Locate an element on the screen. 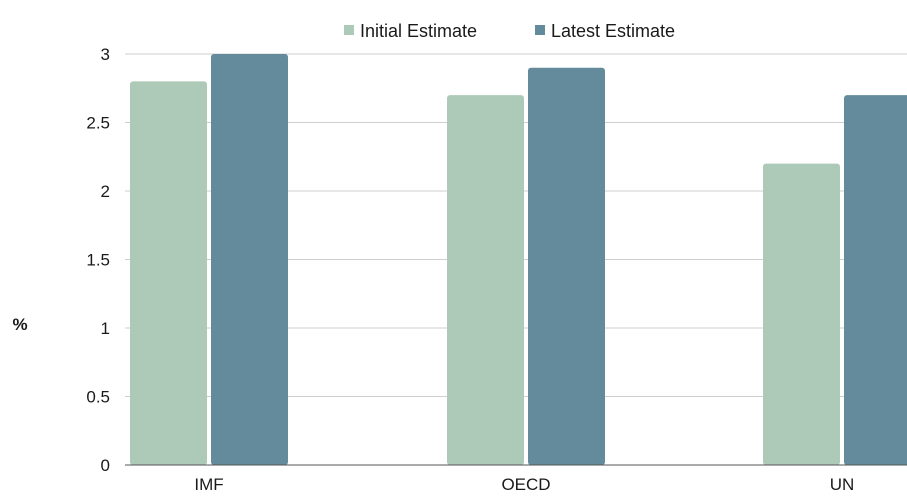 This screenshot has height=496, width=907. legend-label-initial-estimate: Initial Estimate is located at coordinates (418, 31).